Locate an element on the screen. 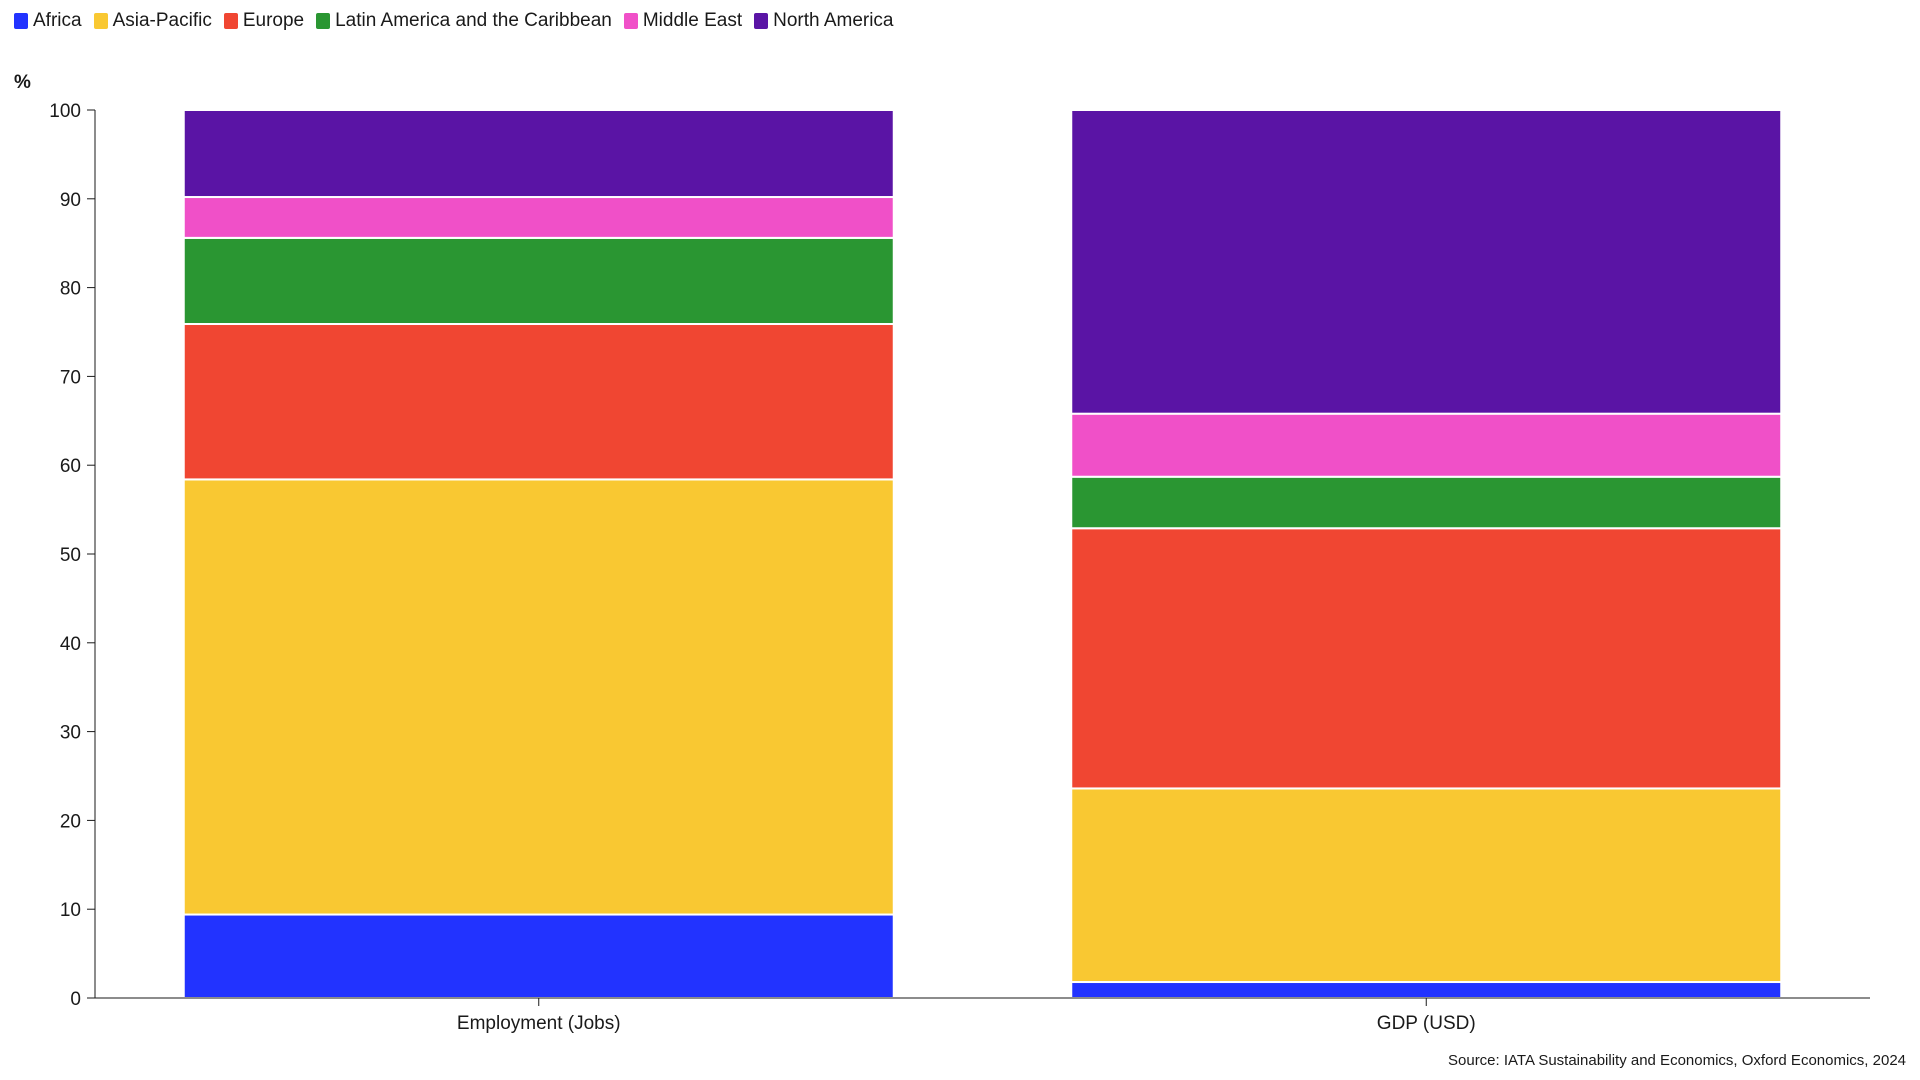 This screenshot has width=1920, height=1080. legend-item-north-america: North America is located at coordinates (824, 21).